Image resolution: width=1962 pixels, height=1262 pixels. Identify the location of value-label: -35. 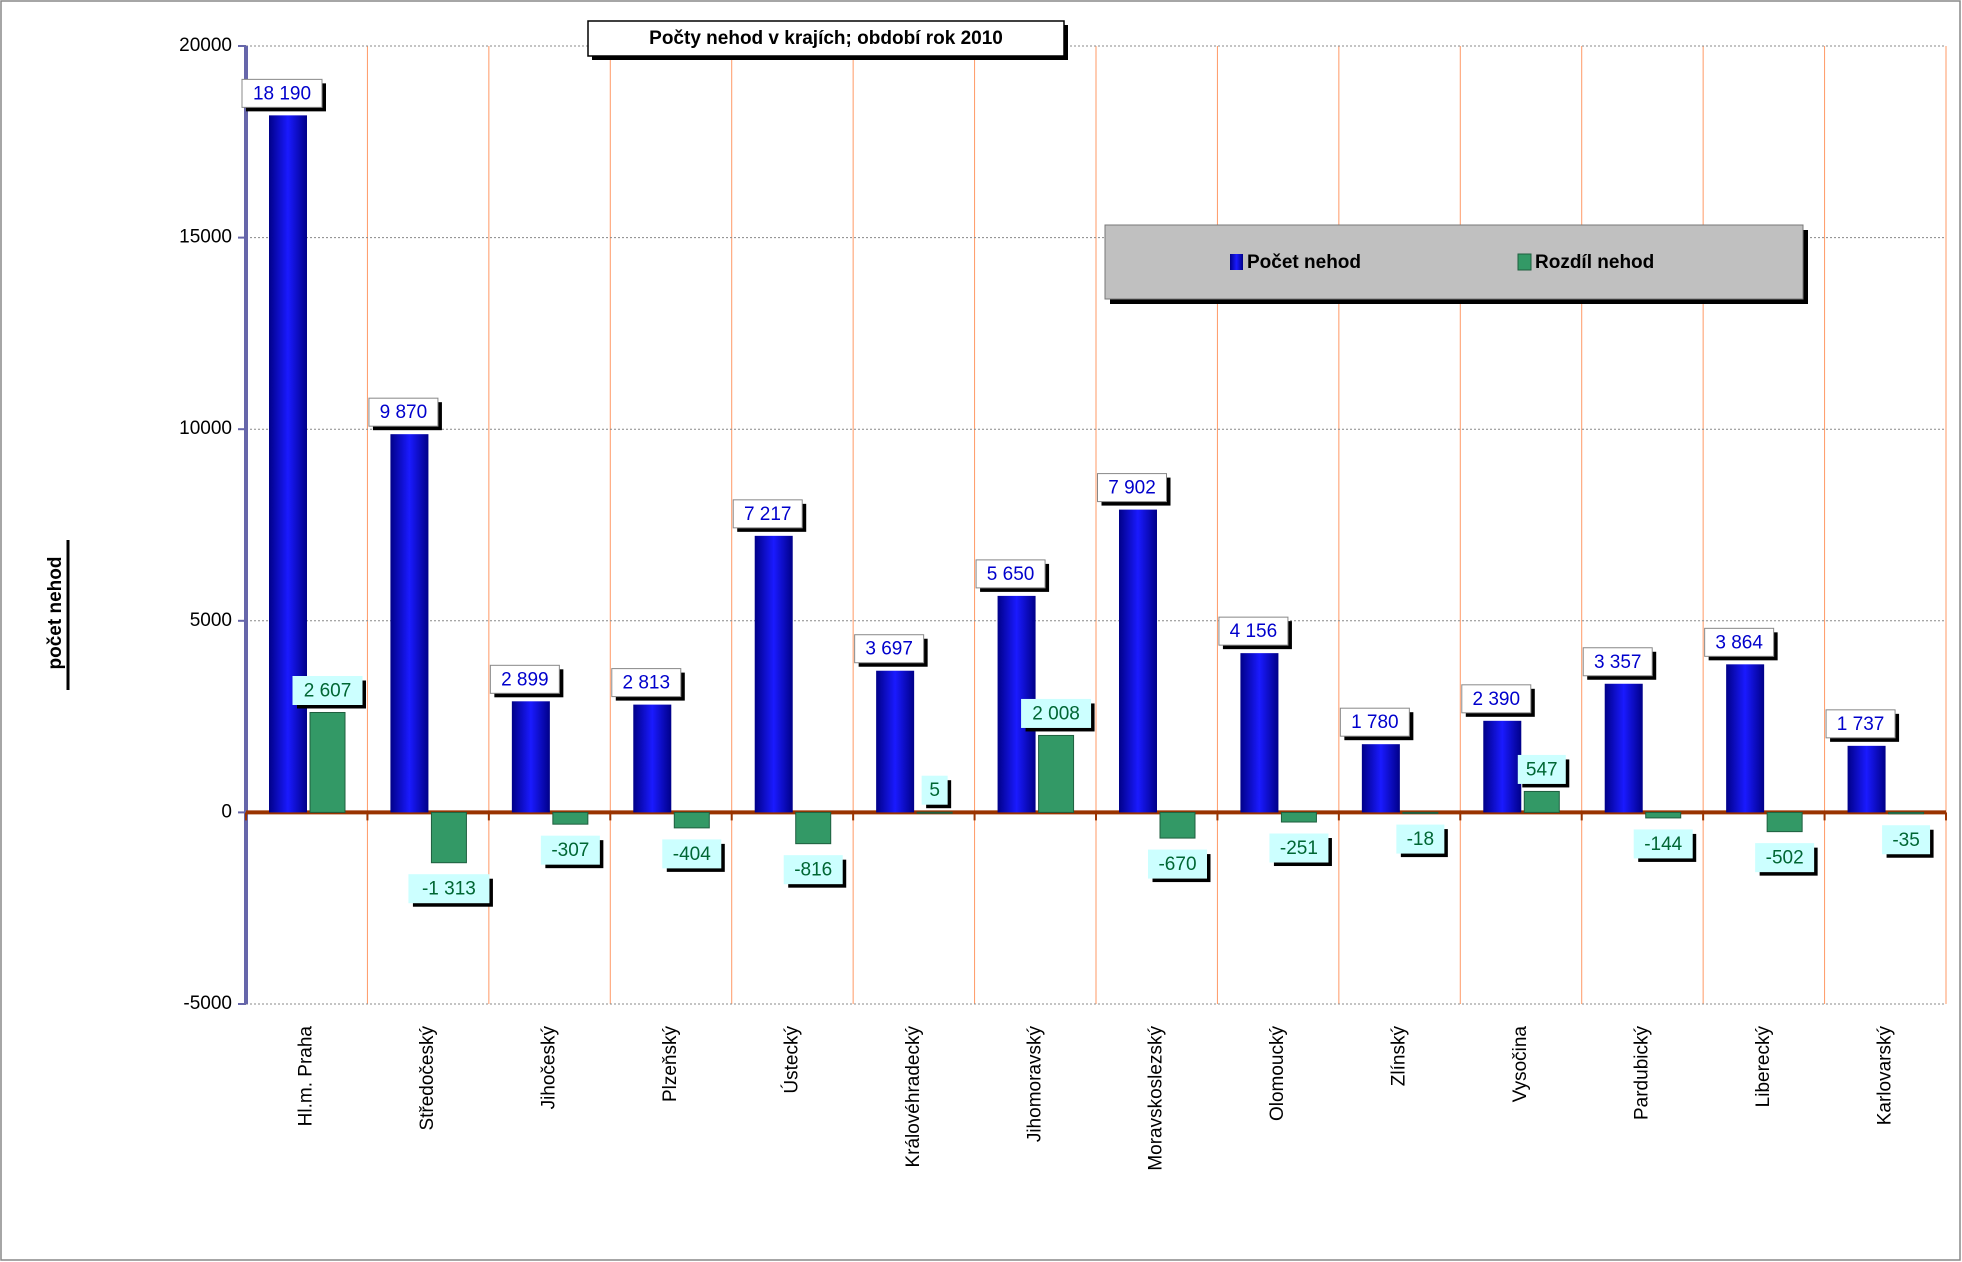
(1905, 840).